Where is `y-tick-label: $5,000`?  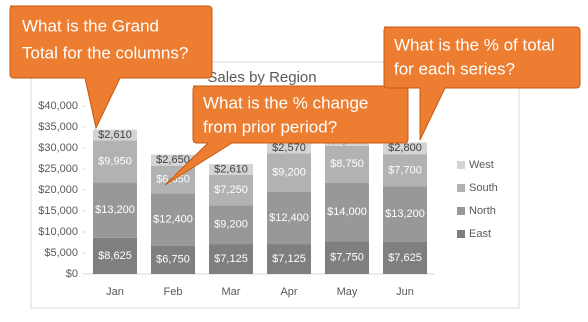
y-tick-label: $5,000 is located at coordinates (61, 253).